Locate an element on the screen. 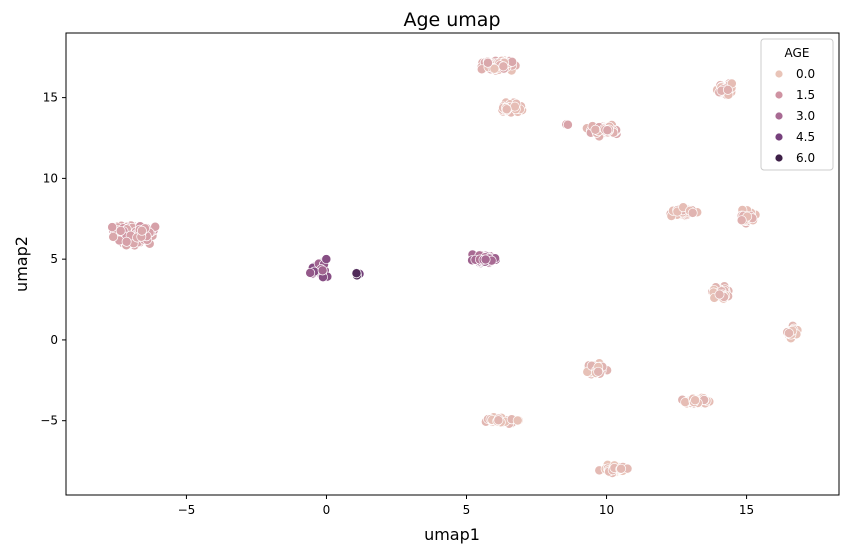 The height and width of the screenshot is (554, 849). x-tick-label: 10 is located at coordinates (606, 510).